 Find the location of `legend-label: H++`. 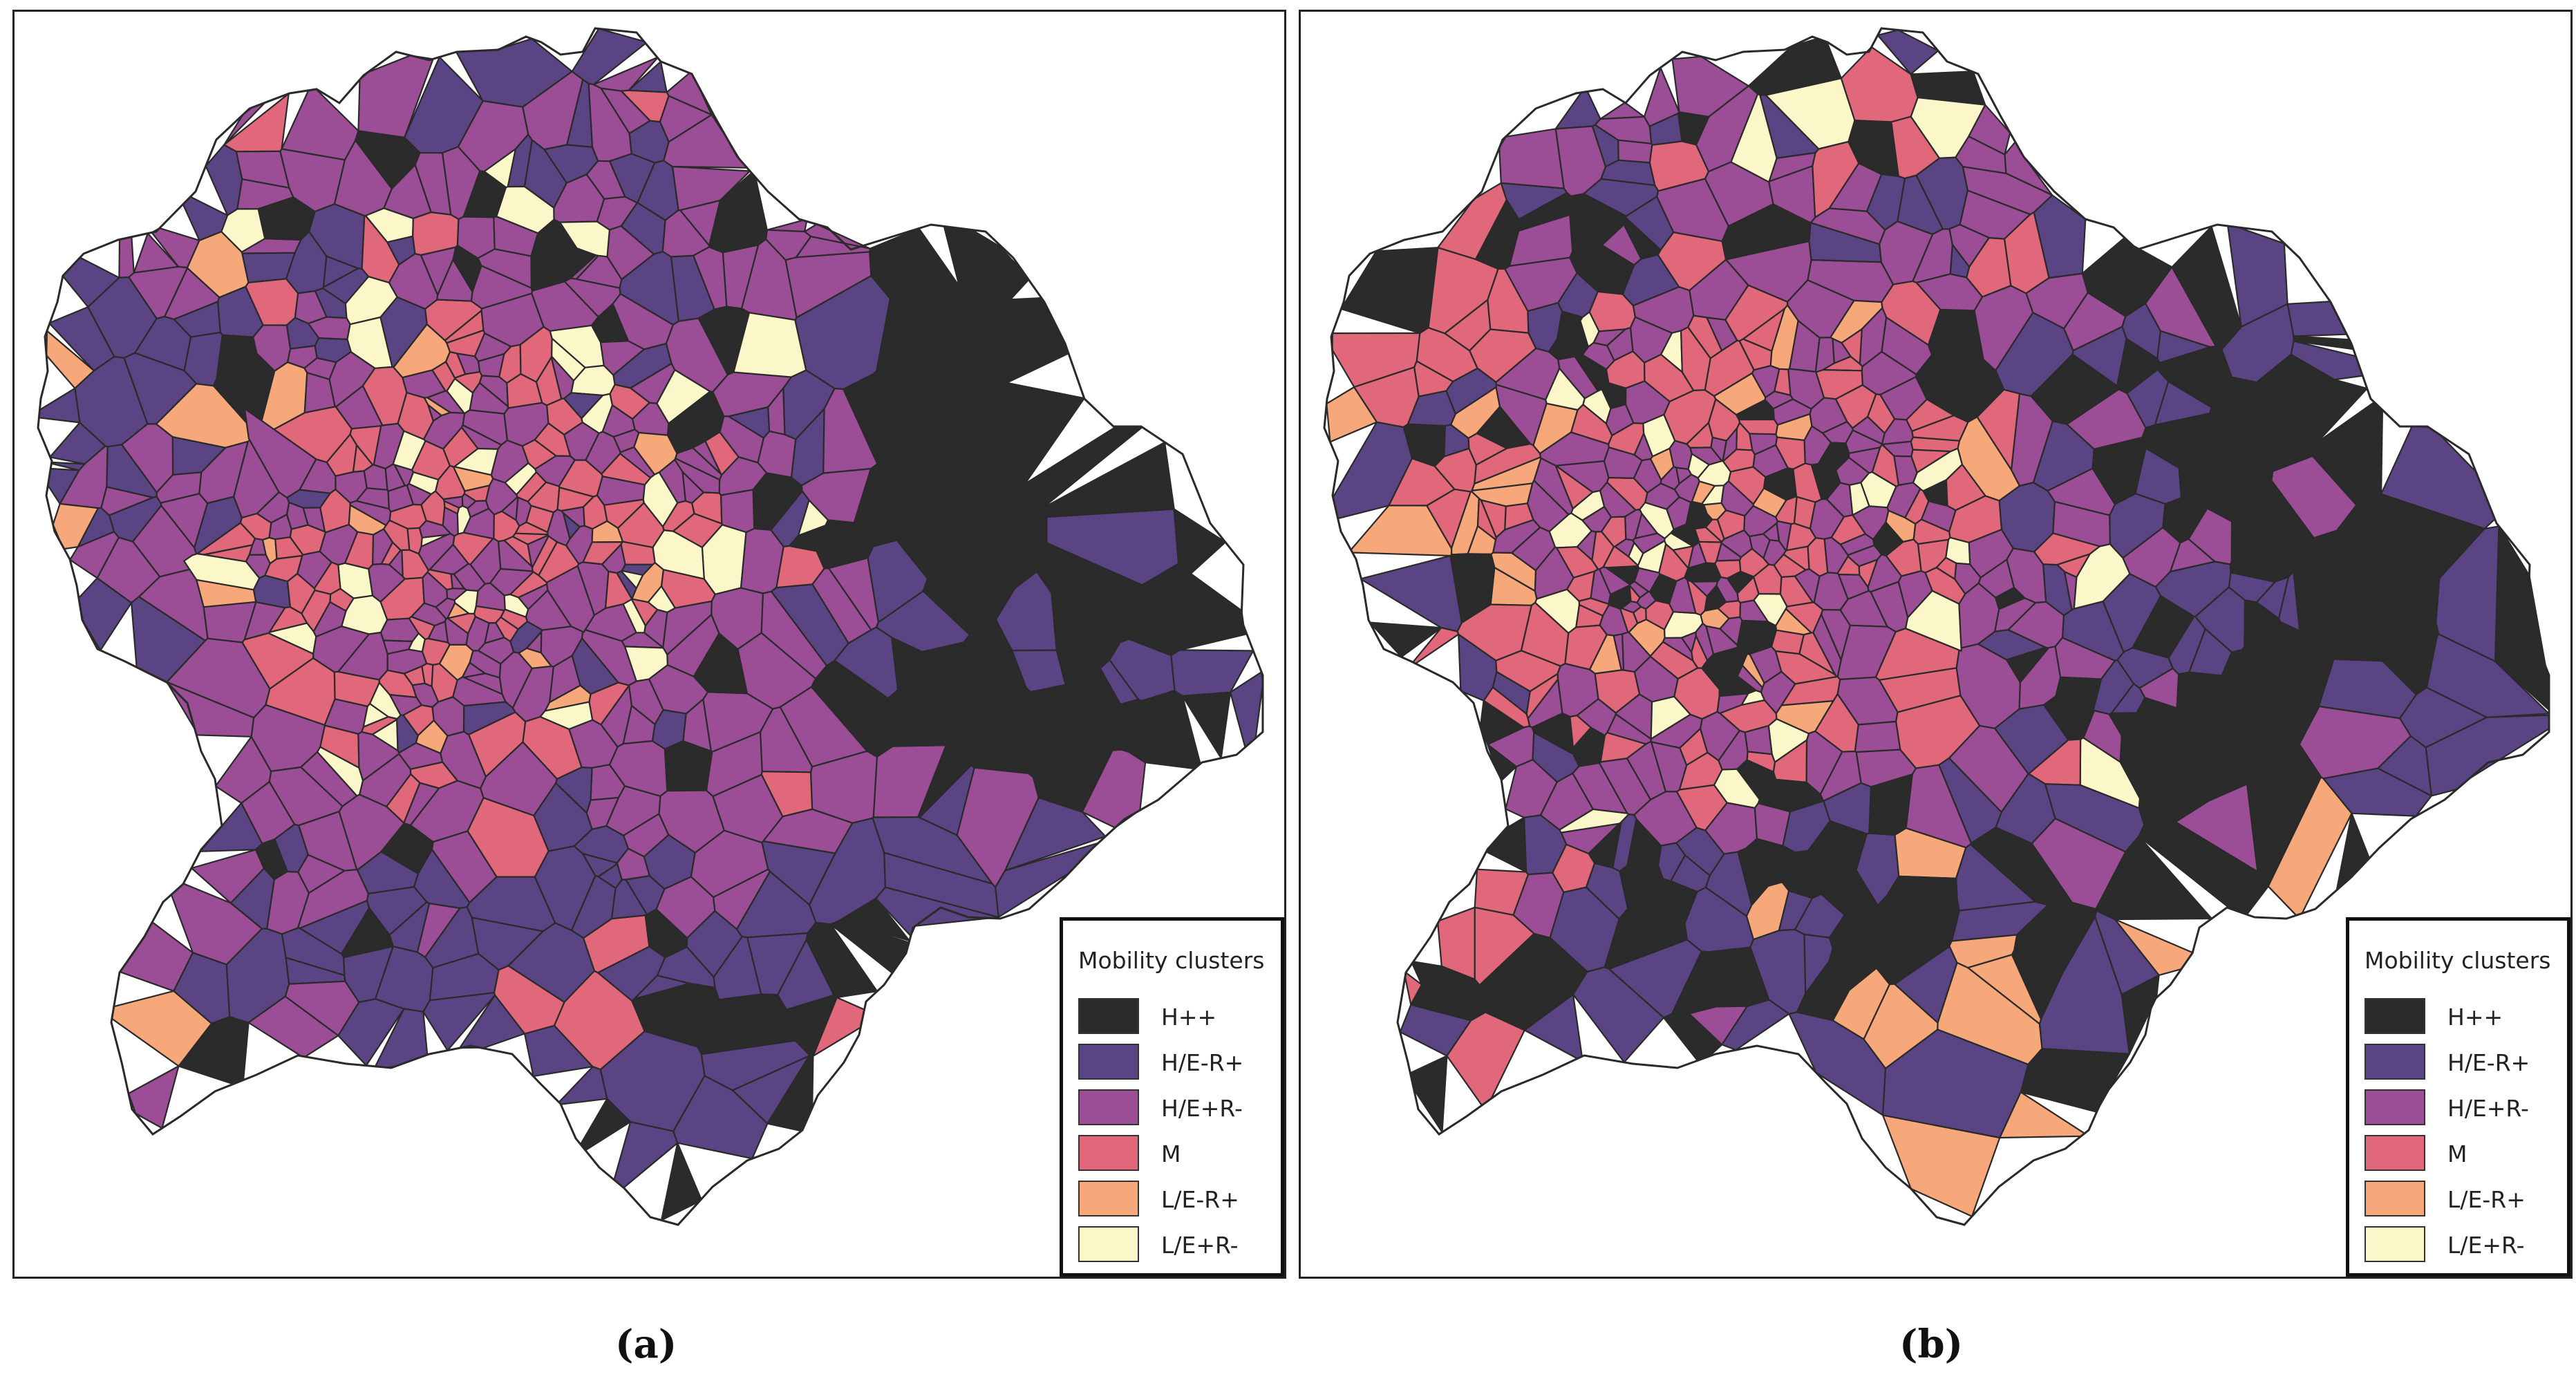

legend-label: H++ is located at coordinates (1189, 1017).